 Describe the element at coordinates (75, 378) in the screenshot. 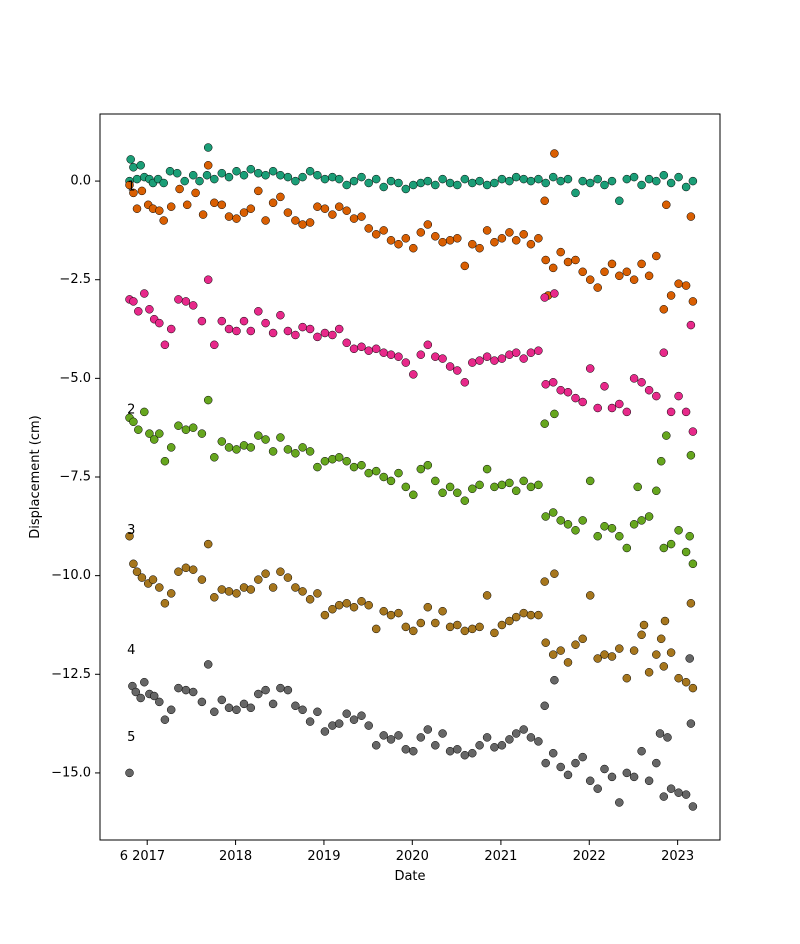

I see `y-tick-label: −5.0` at that location.